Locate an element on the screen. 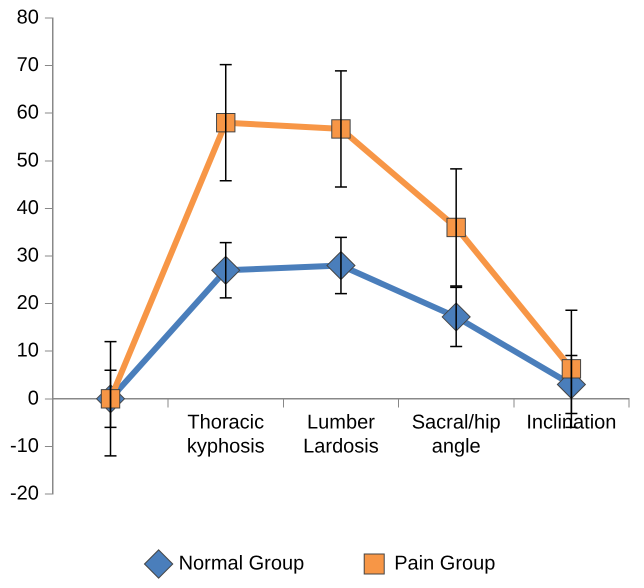  y-tick-label: 50 is located at coordinates (27, 160).